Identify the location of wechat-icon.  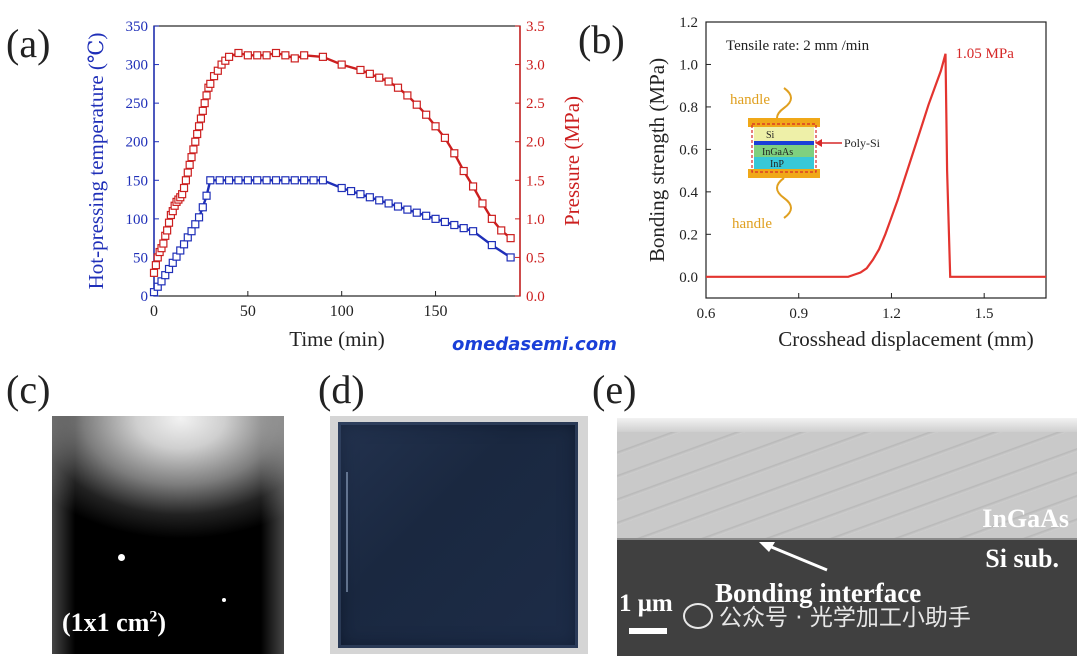
(698, 616).